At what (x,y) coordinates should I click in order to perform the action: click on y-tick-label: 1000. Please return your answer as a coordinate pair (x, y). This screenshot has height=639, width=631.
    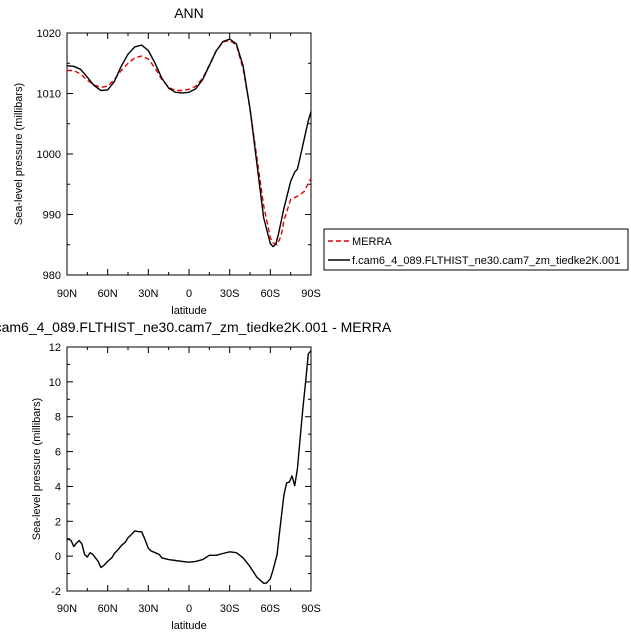
    Looking at the image, I should click on (49, 155).